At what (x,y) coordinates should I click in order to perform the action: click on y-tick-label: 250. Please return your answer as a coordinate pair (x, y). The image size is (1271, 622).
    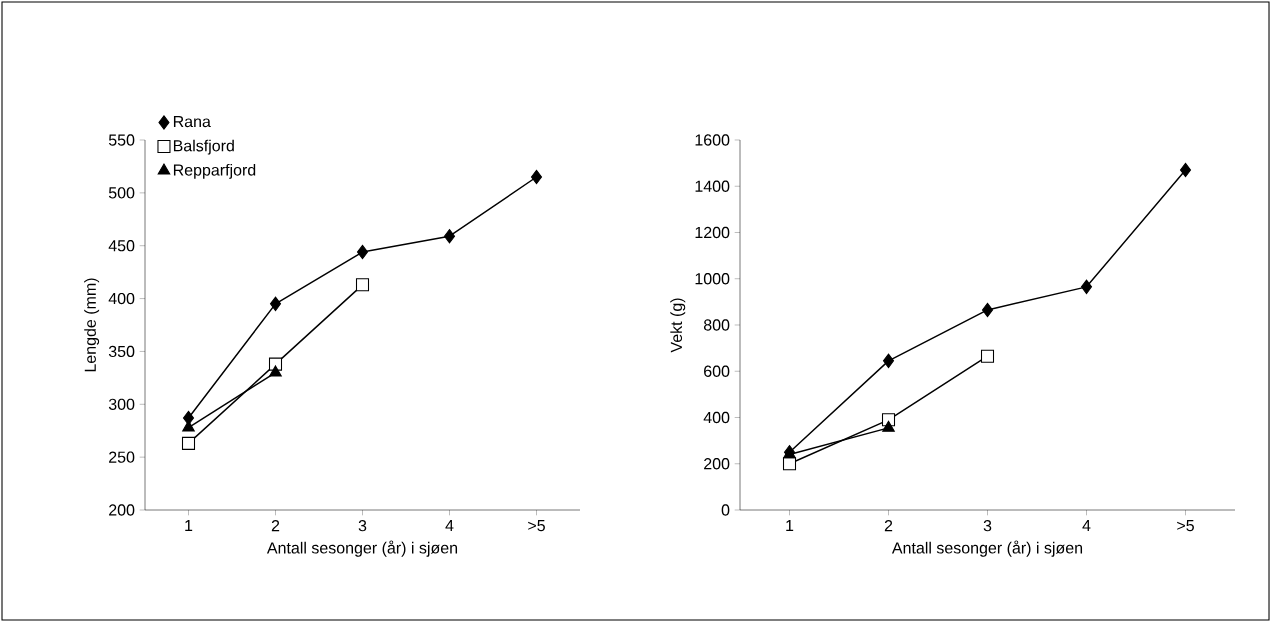
    Looking at the image, I should click on (122, 457).